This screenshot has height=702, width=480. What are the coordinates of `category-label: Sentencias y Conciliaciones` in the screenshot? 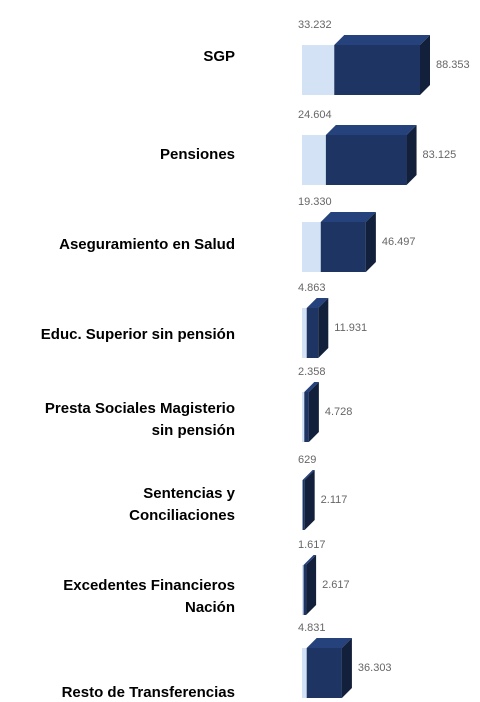 It's located at (182, 504).